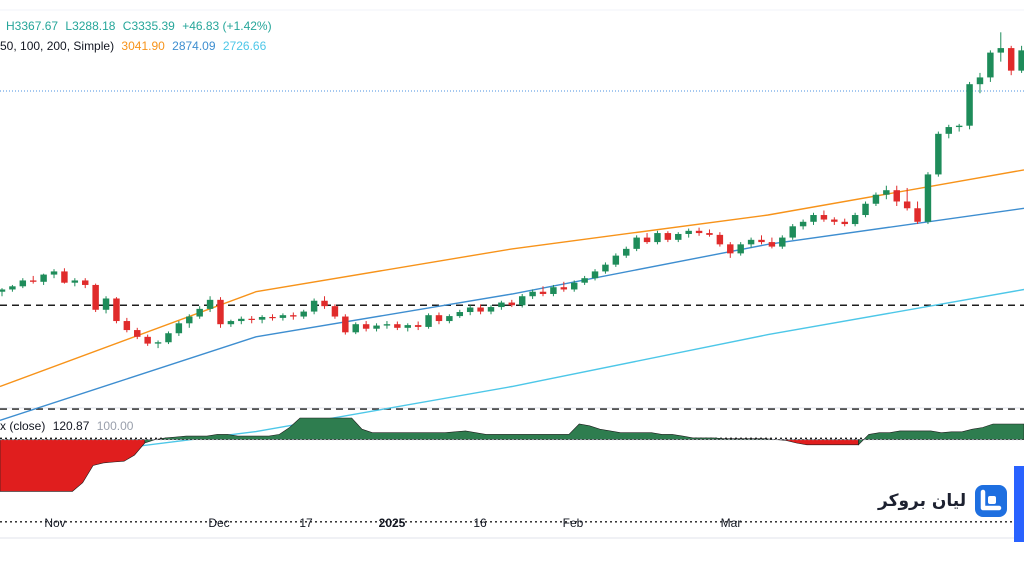 The image size is (1024, 576). What do you see at coordinates (480, 523) in the screenshot?
I see `x-label-16: 16` at bounding box center [480, 523].